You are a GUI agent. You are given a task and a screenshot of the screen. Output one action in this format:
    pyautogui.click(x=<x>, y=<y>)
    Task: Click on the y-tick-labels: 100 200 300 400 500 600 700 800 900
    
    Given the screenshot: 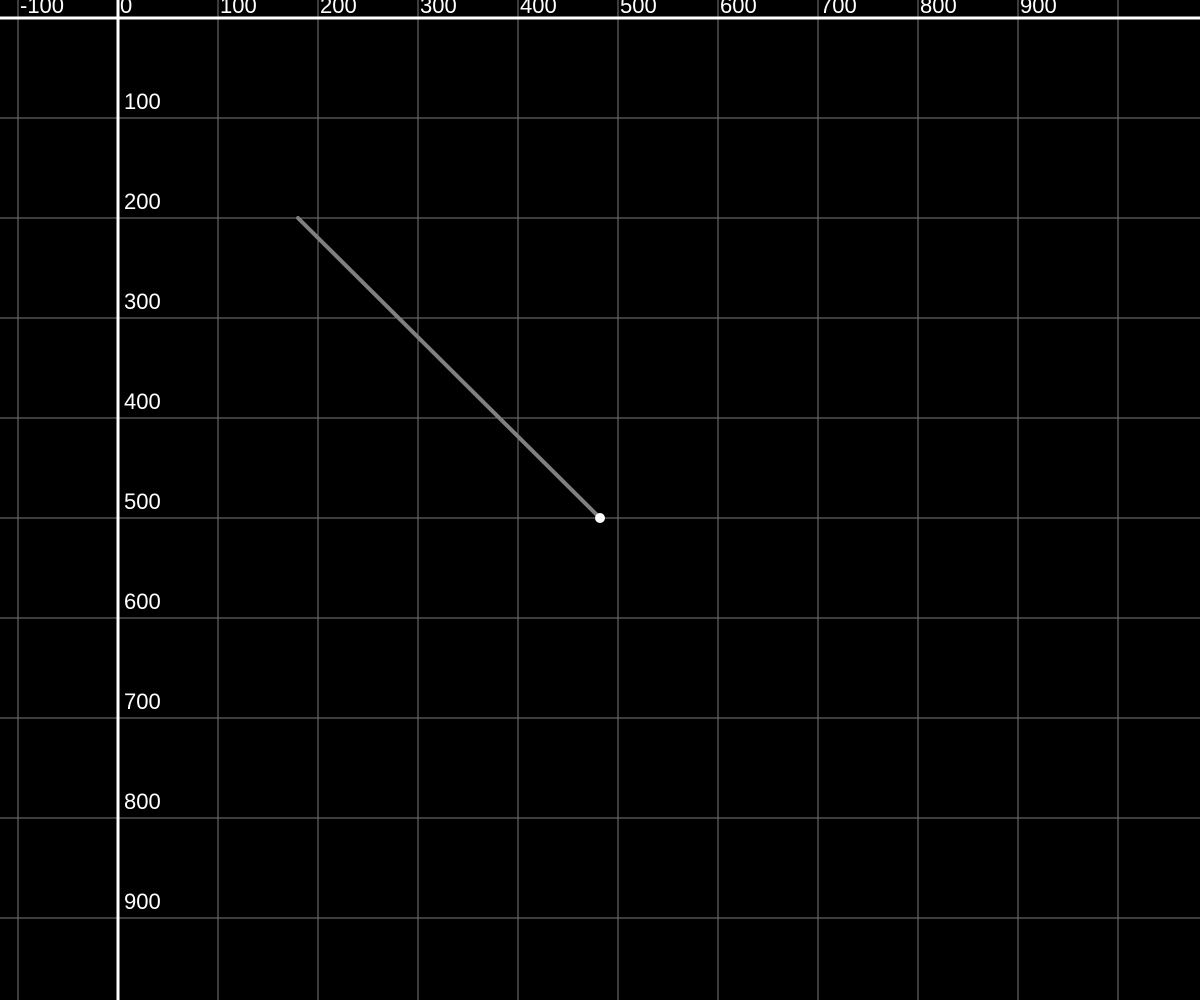 What is the action you would take?
    pyautogui.click(x=142, y=501)
    